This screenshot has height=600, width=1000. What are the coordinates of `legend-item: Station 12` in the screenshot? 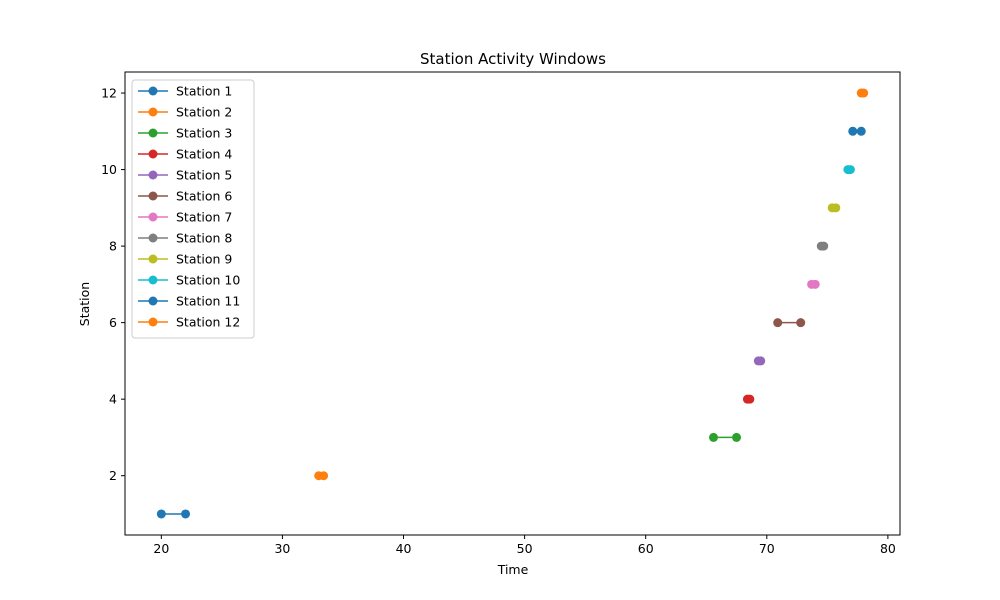 It's located at (189, 322).